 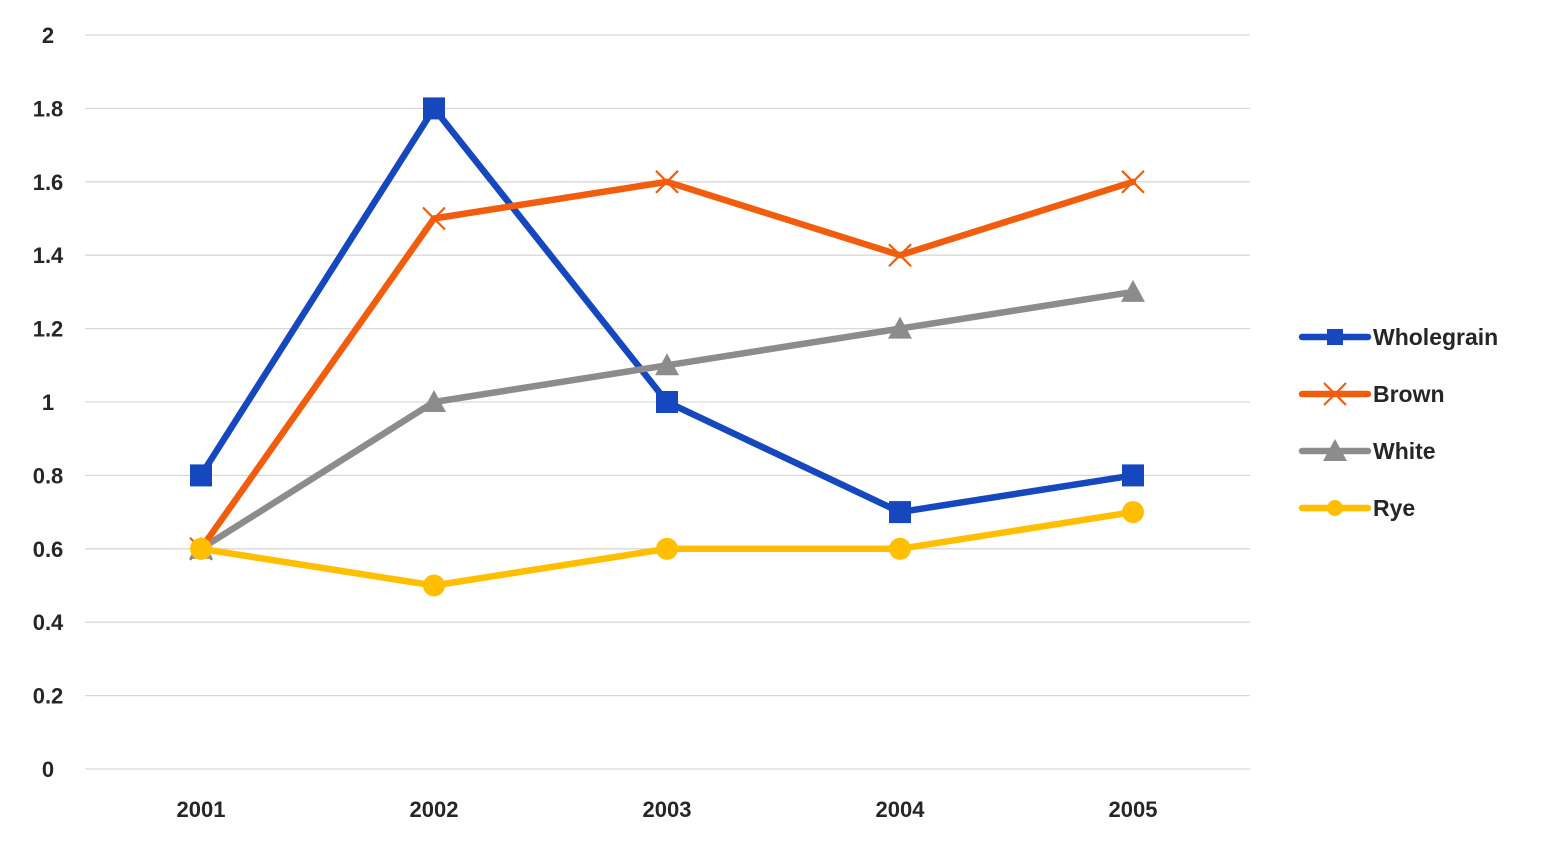 What do you see at coordinates (1409, 394) in the screenshot?
I see `legend-label: Brown` at bounding box center [1409, 394].